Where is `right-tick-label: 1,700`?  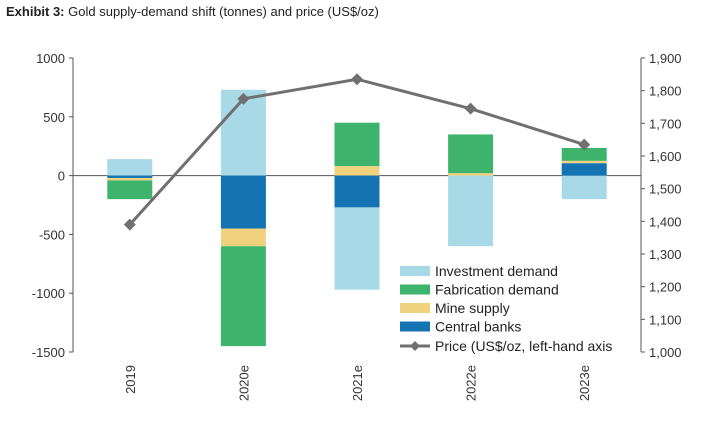 right-tick-label: 1,700 is located at coordinates (665, 123).